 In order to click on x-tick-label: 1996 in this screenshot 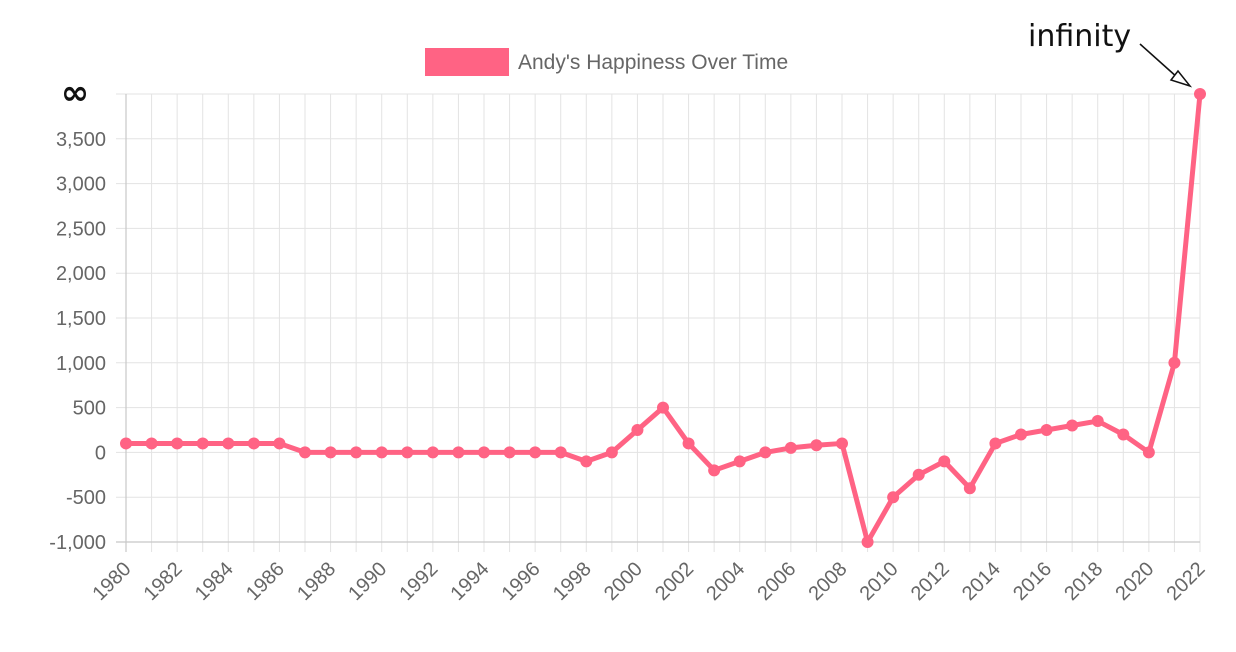, I will do `click(521, 581)`.